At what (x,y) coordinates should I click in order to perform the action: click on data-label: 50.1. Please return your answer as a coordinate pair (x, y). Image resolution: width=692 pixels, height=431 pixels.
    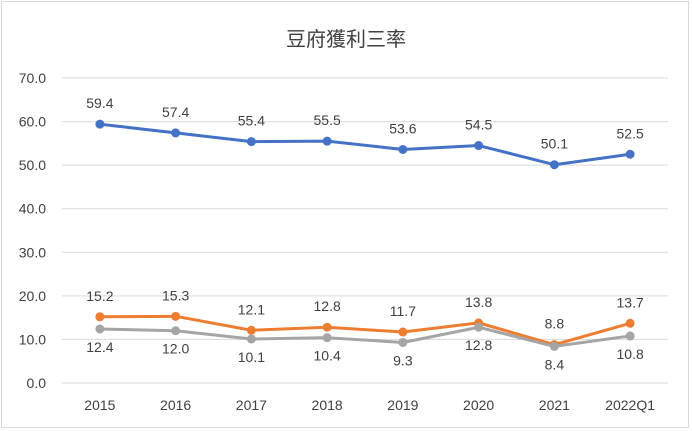
    Looking at the image, I should click on (554, 144).